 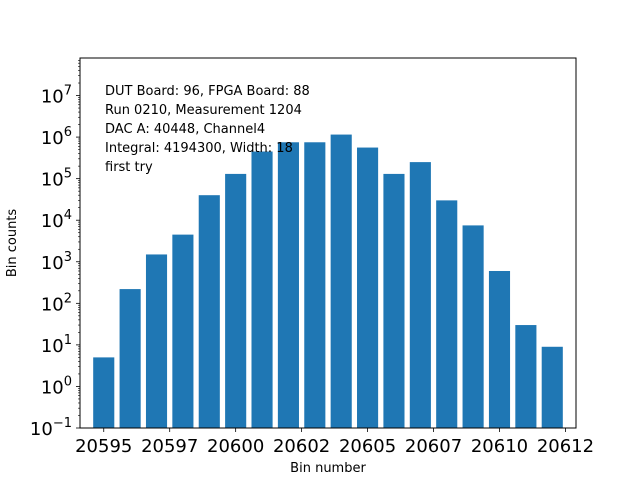 I want to click on x-tick-label: 20607, so click(x=433, y=446).